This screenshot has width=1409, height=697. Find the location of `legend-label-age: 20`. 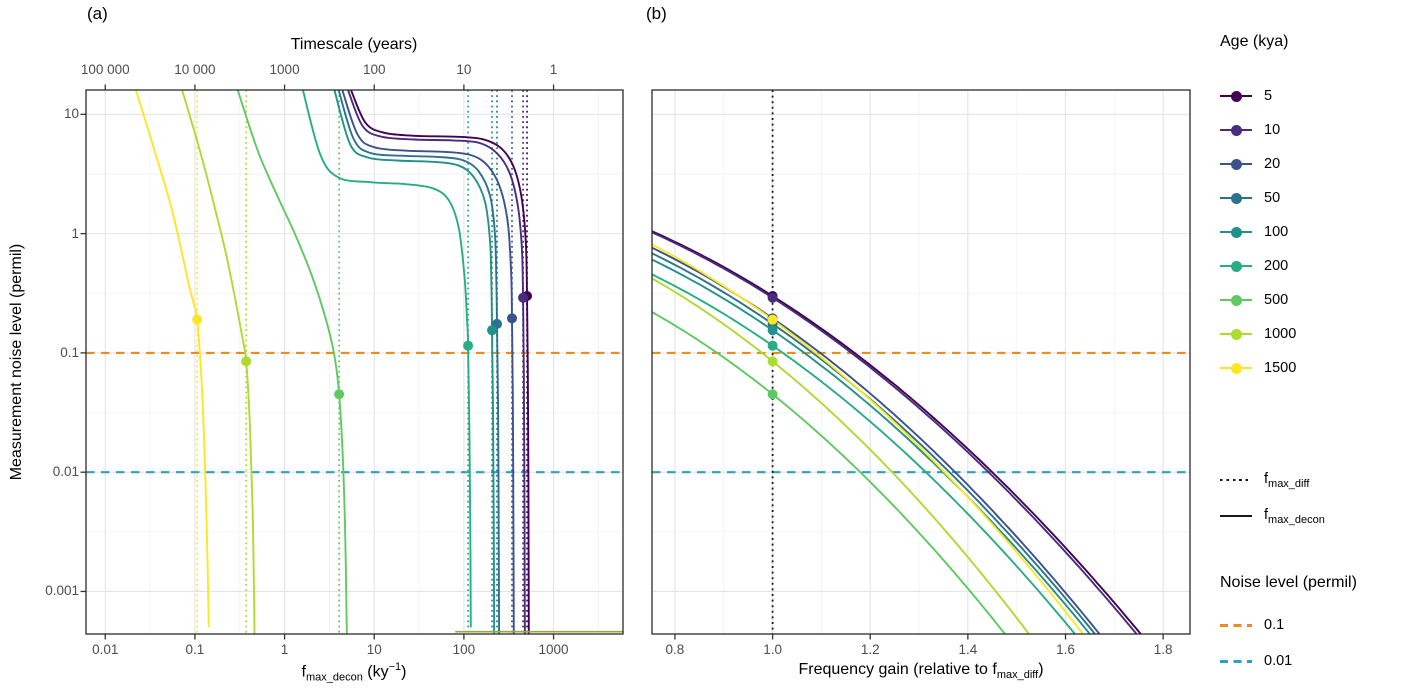

legend-label-age: 20 is located at coordinates (1272, 164).